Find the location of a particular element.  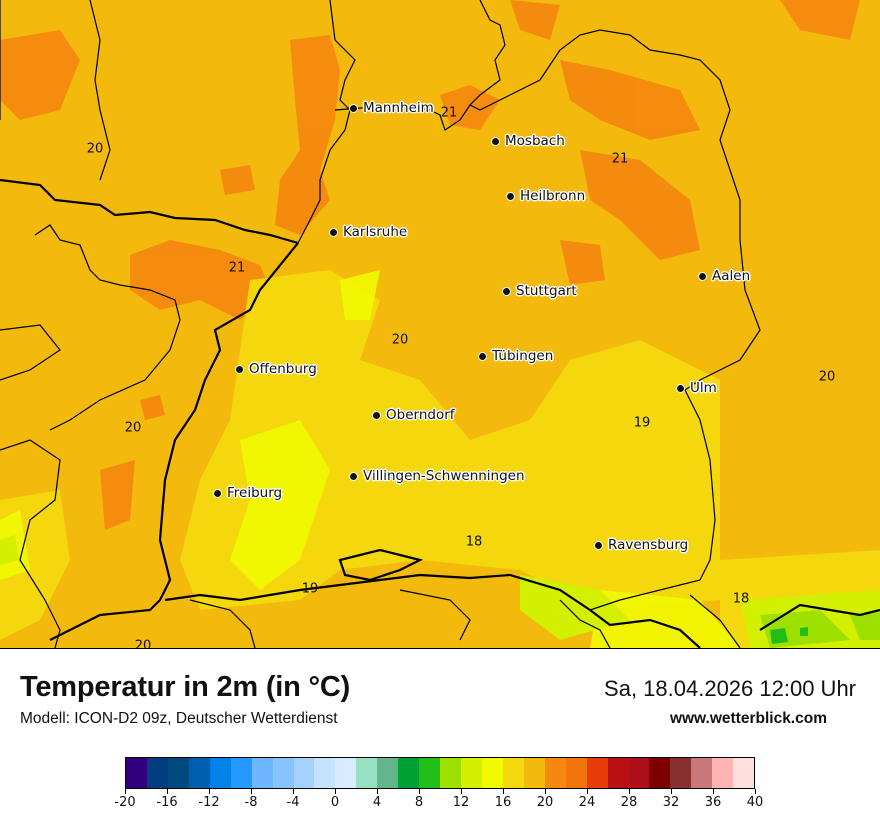

legend-tick-label: -20 is located at coordinates (125, 802).